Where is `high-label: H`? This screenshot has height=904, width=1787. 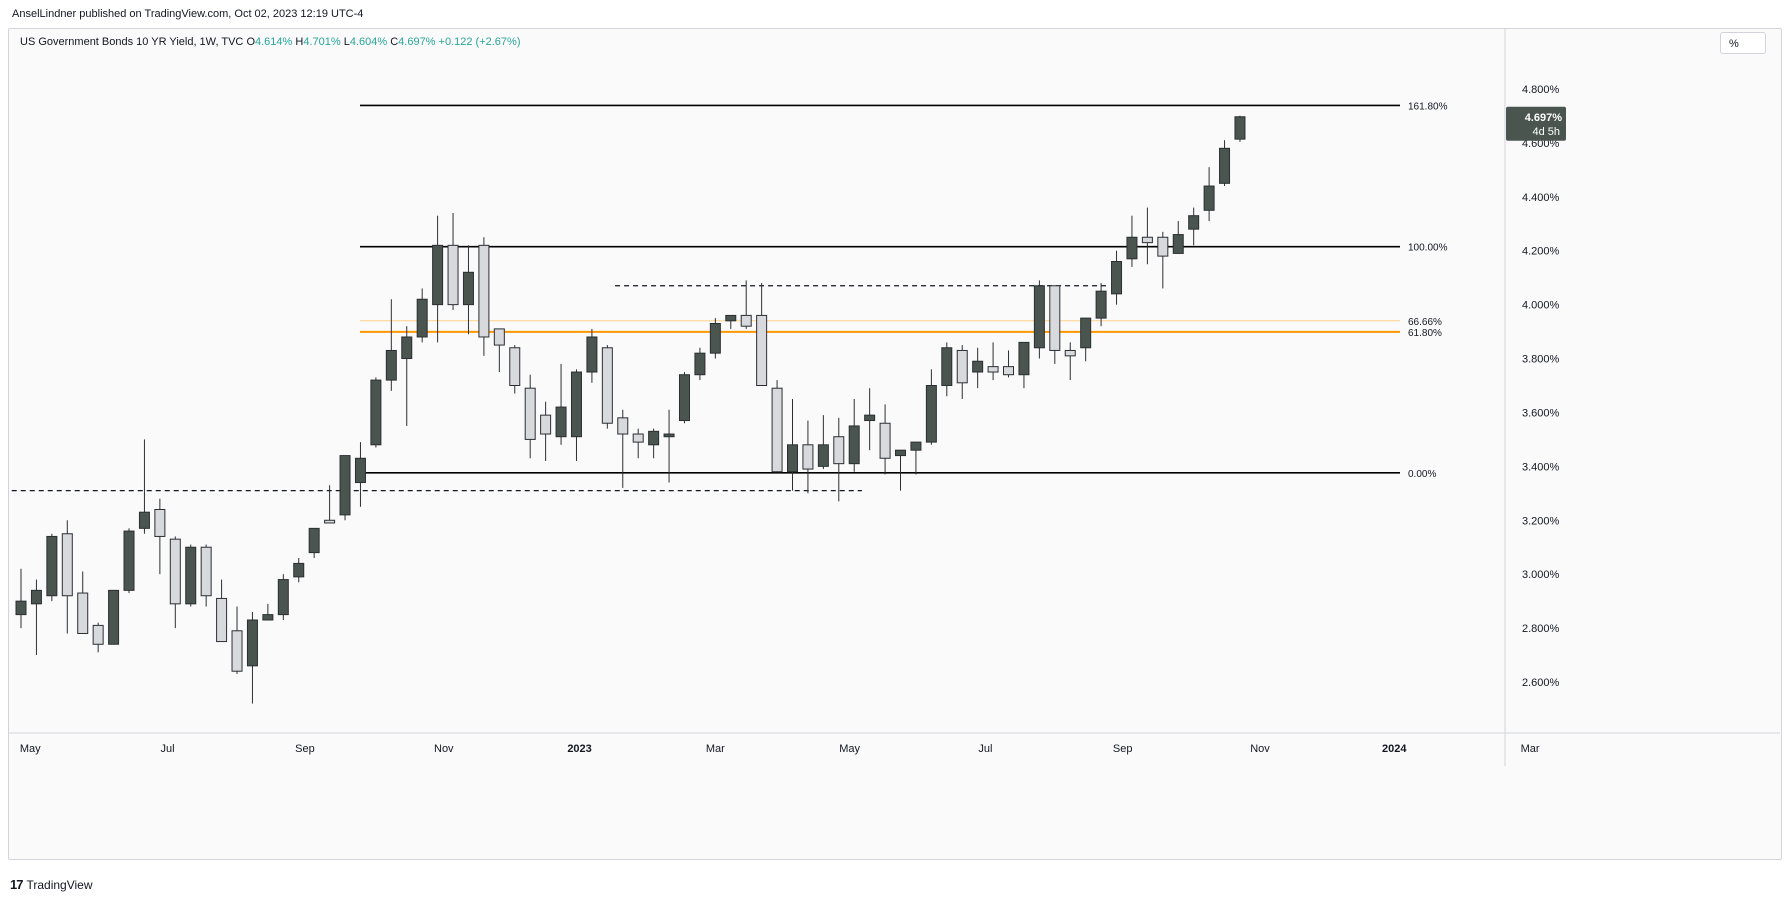
high-label: H is located at coordinates (299, 42).